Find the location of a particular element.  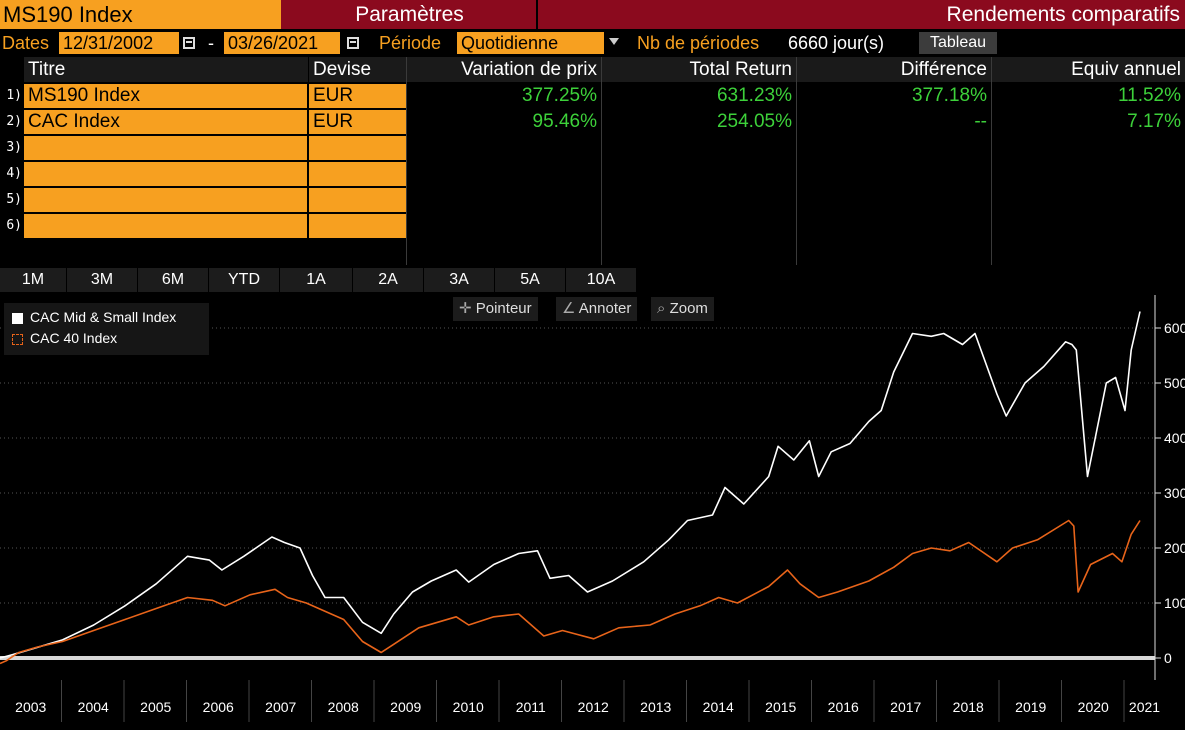

x-tick-label: 2005 is located at coordinates (155, 707).